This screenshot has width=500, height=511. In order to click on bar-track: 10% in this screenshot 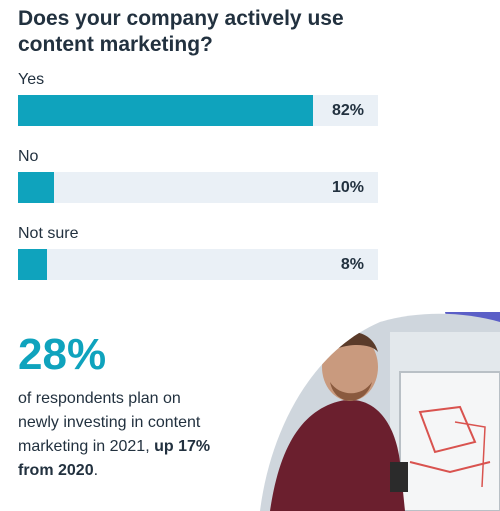, I will do `click(198, 187)`.